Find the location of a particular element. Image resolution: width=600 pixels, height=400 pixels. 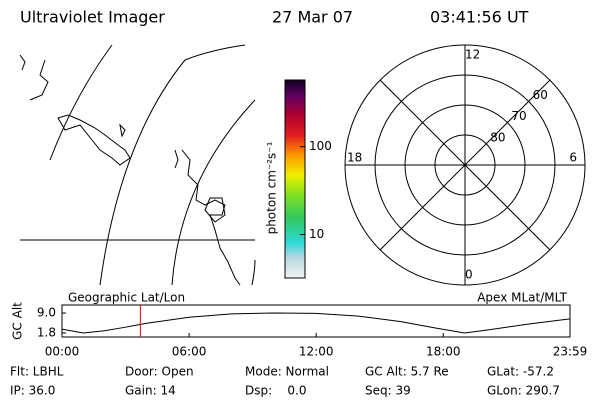

x-tick-label: 00:00 is located at coordinates (62, 352).